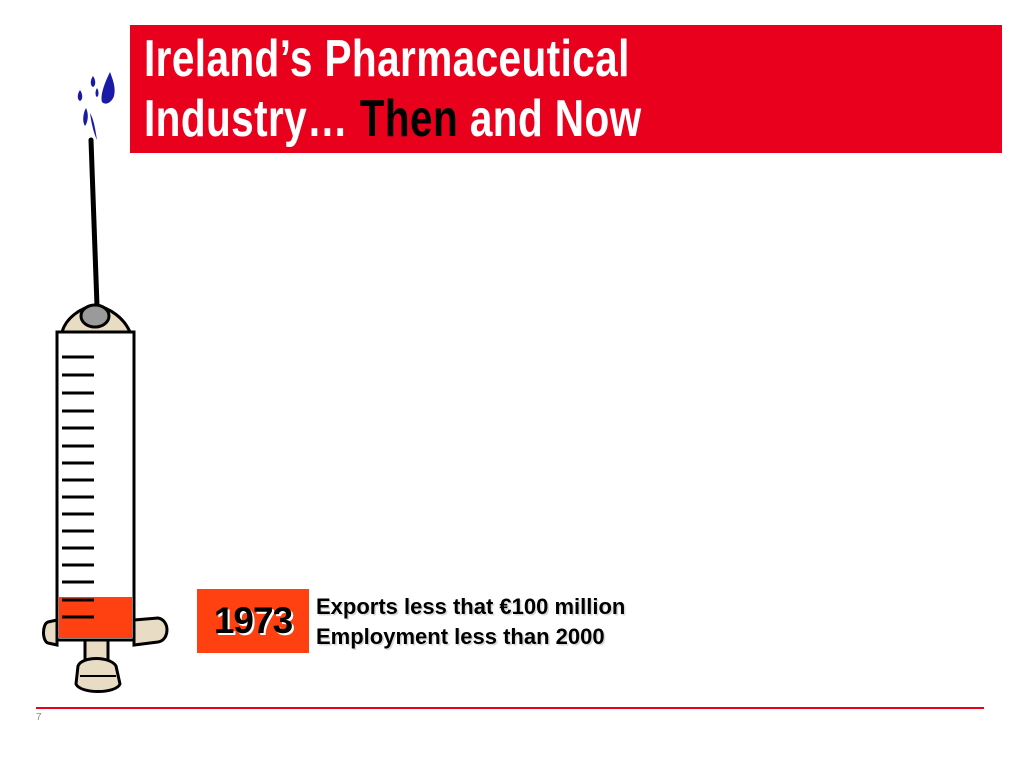 The height and width of the screenshot is (768, 1024). I want to click on droplets-icon, so click(96, 106).